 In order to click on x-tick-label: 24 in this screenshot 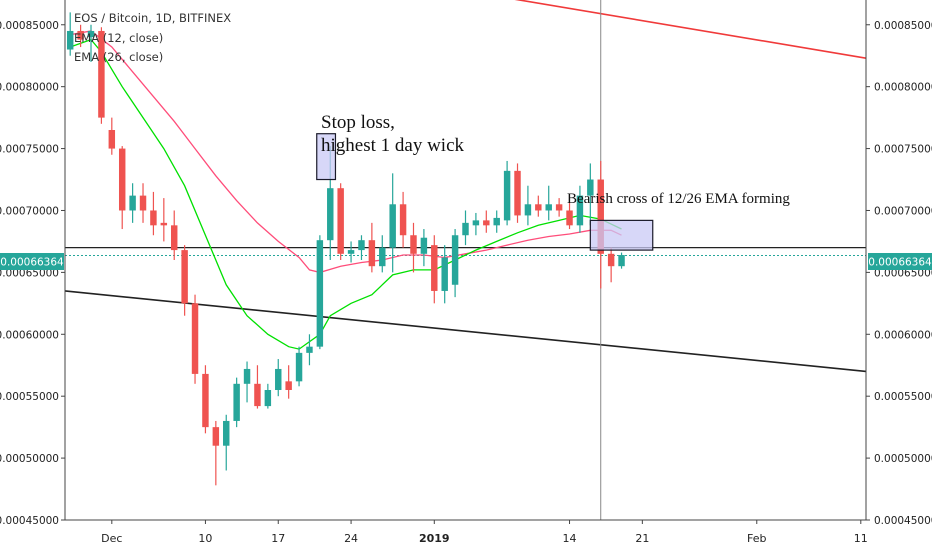, I will do `click(351, 538)`.